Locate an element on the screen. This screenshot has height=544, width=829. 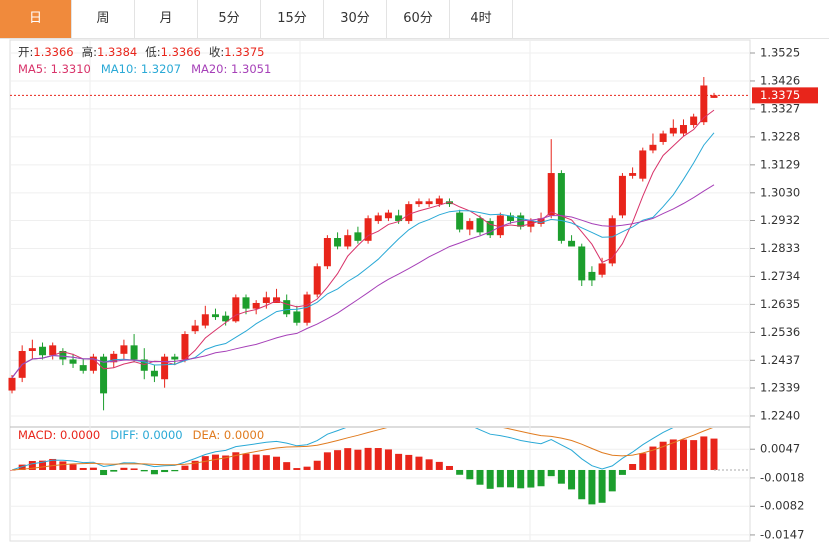
tab: 15分 is located at coordinates (292, 19).